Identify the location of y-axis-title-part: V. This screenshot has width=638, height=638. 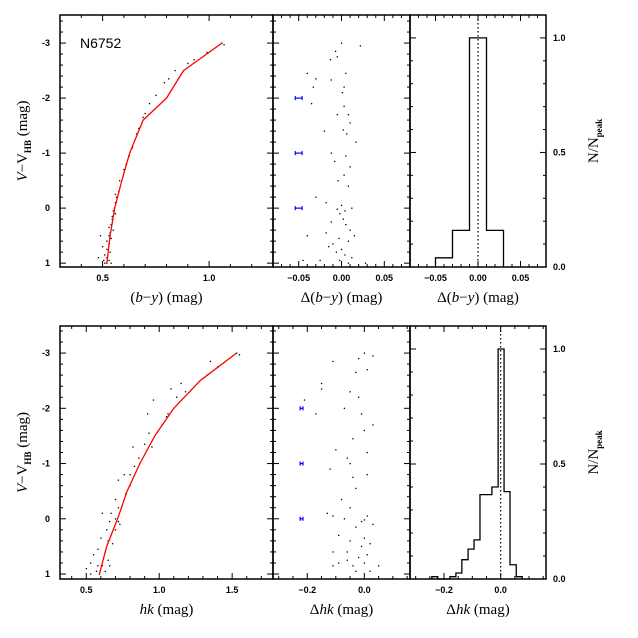
(23, 176).